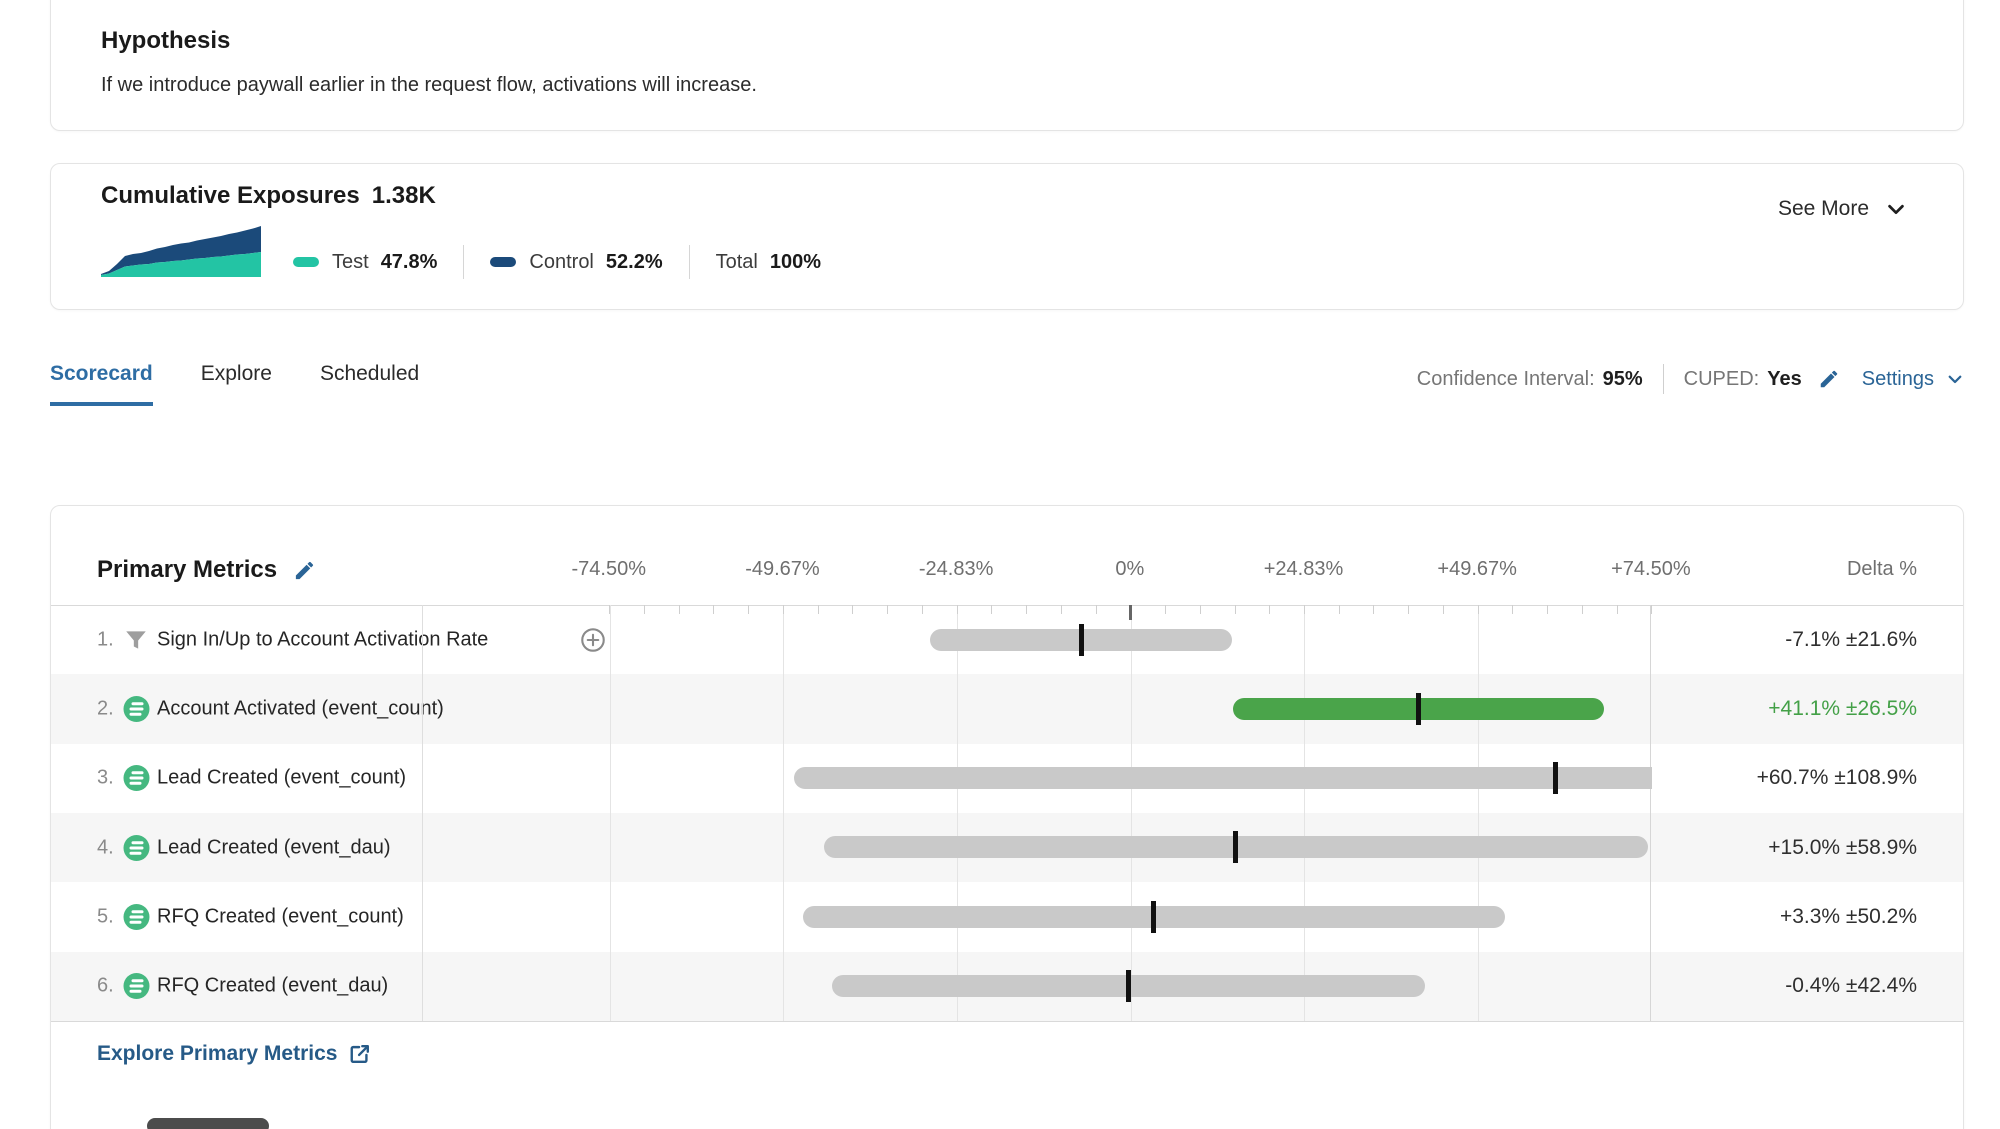  I want to click on axis-tick-label: +24.83%, so click(1303, 569).